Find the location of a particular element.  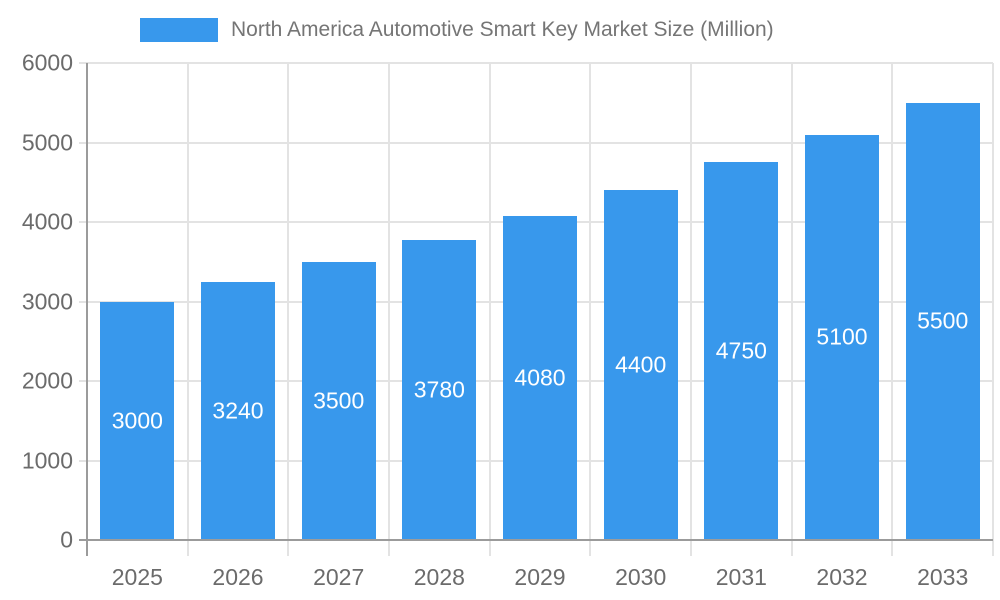

x-tick-label-2030: 2030 is located at coordinates (641, 577).